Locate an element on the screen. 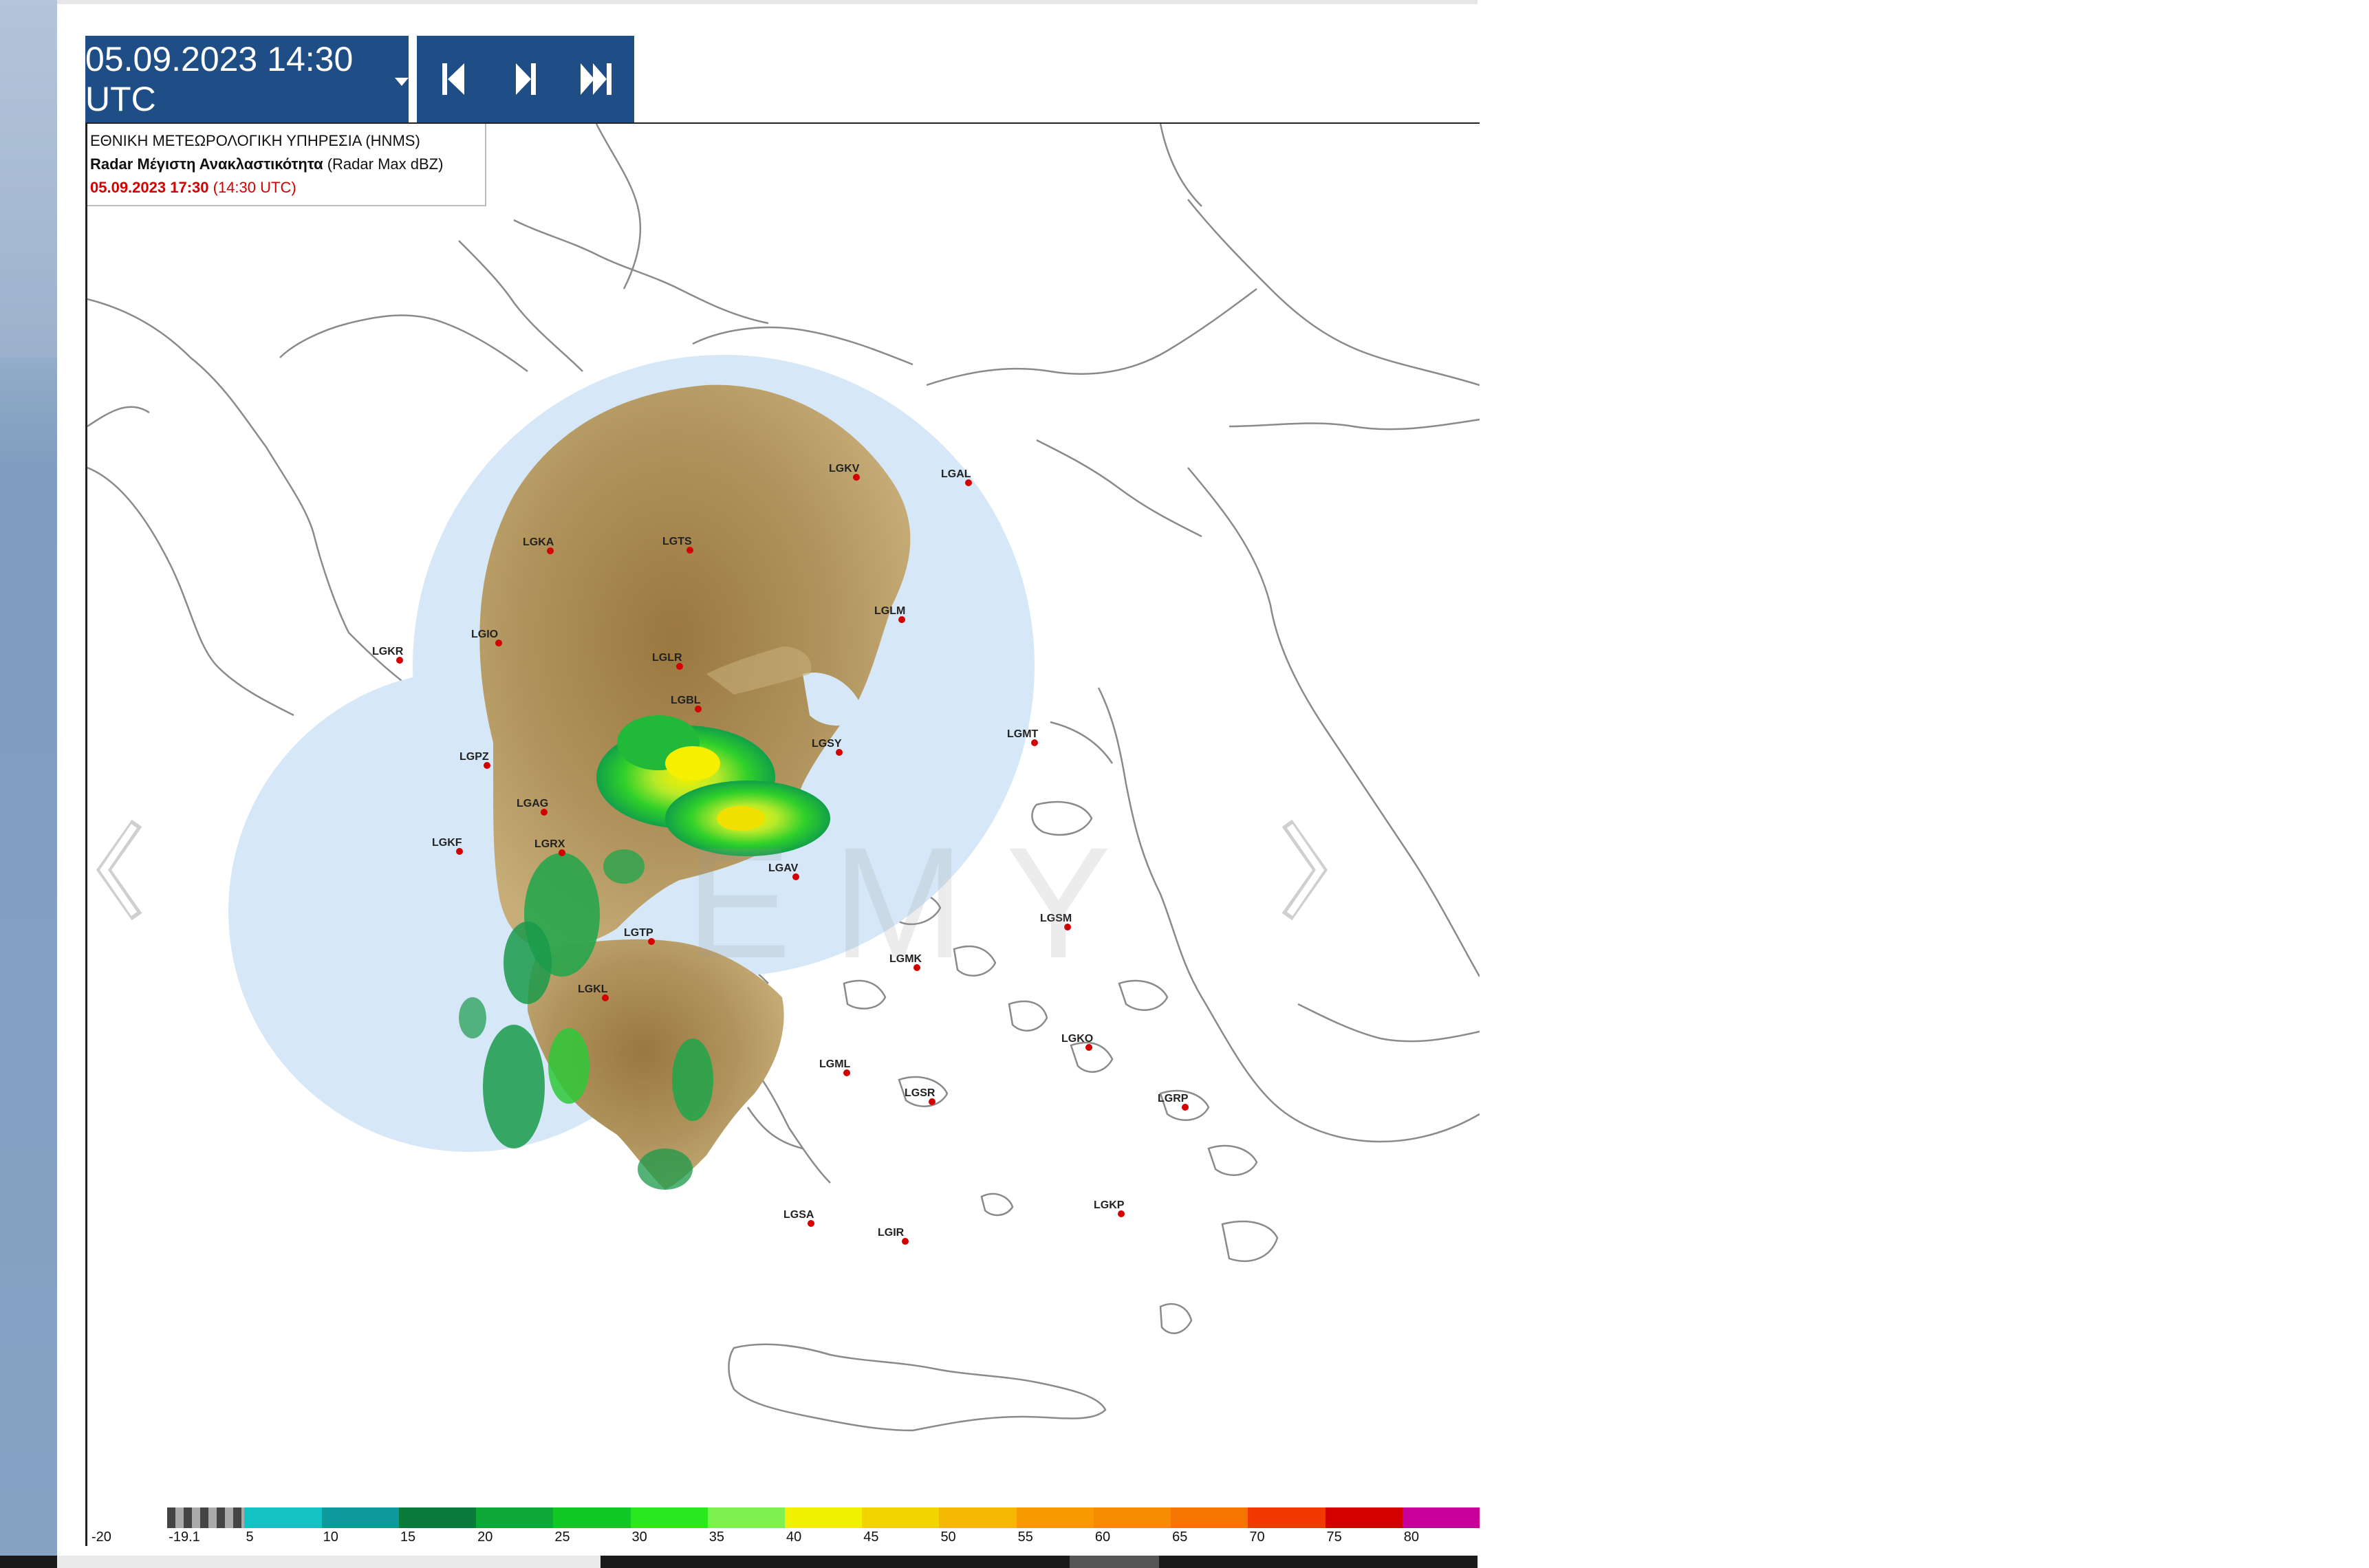 The height and width of the screenshot is (1568, 2369). top-border is located at coordinates (767, 2).